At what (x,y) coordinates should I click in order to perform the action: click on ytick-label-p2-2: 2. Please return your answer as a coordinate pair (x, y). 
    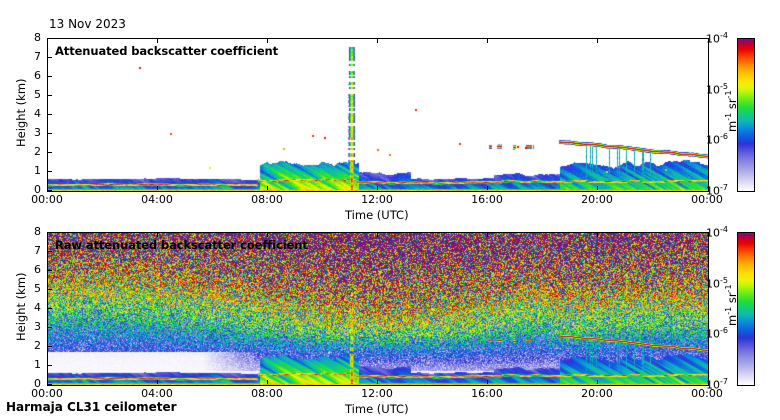
    Looking at the image, I should click on (37, 345).